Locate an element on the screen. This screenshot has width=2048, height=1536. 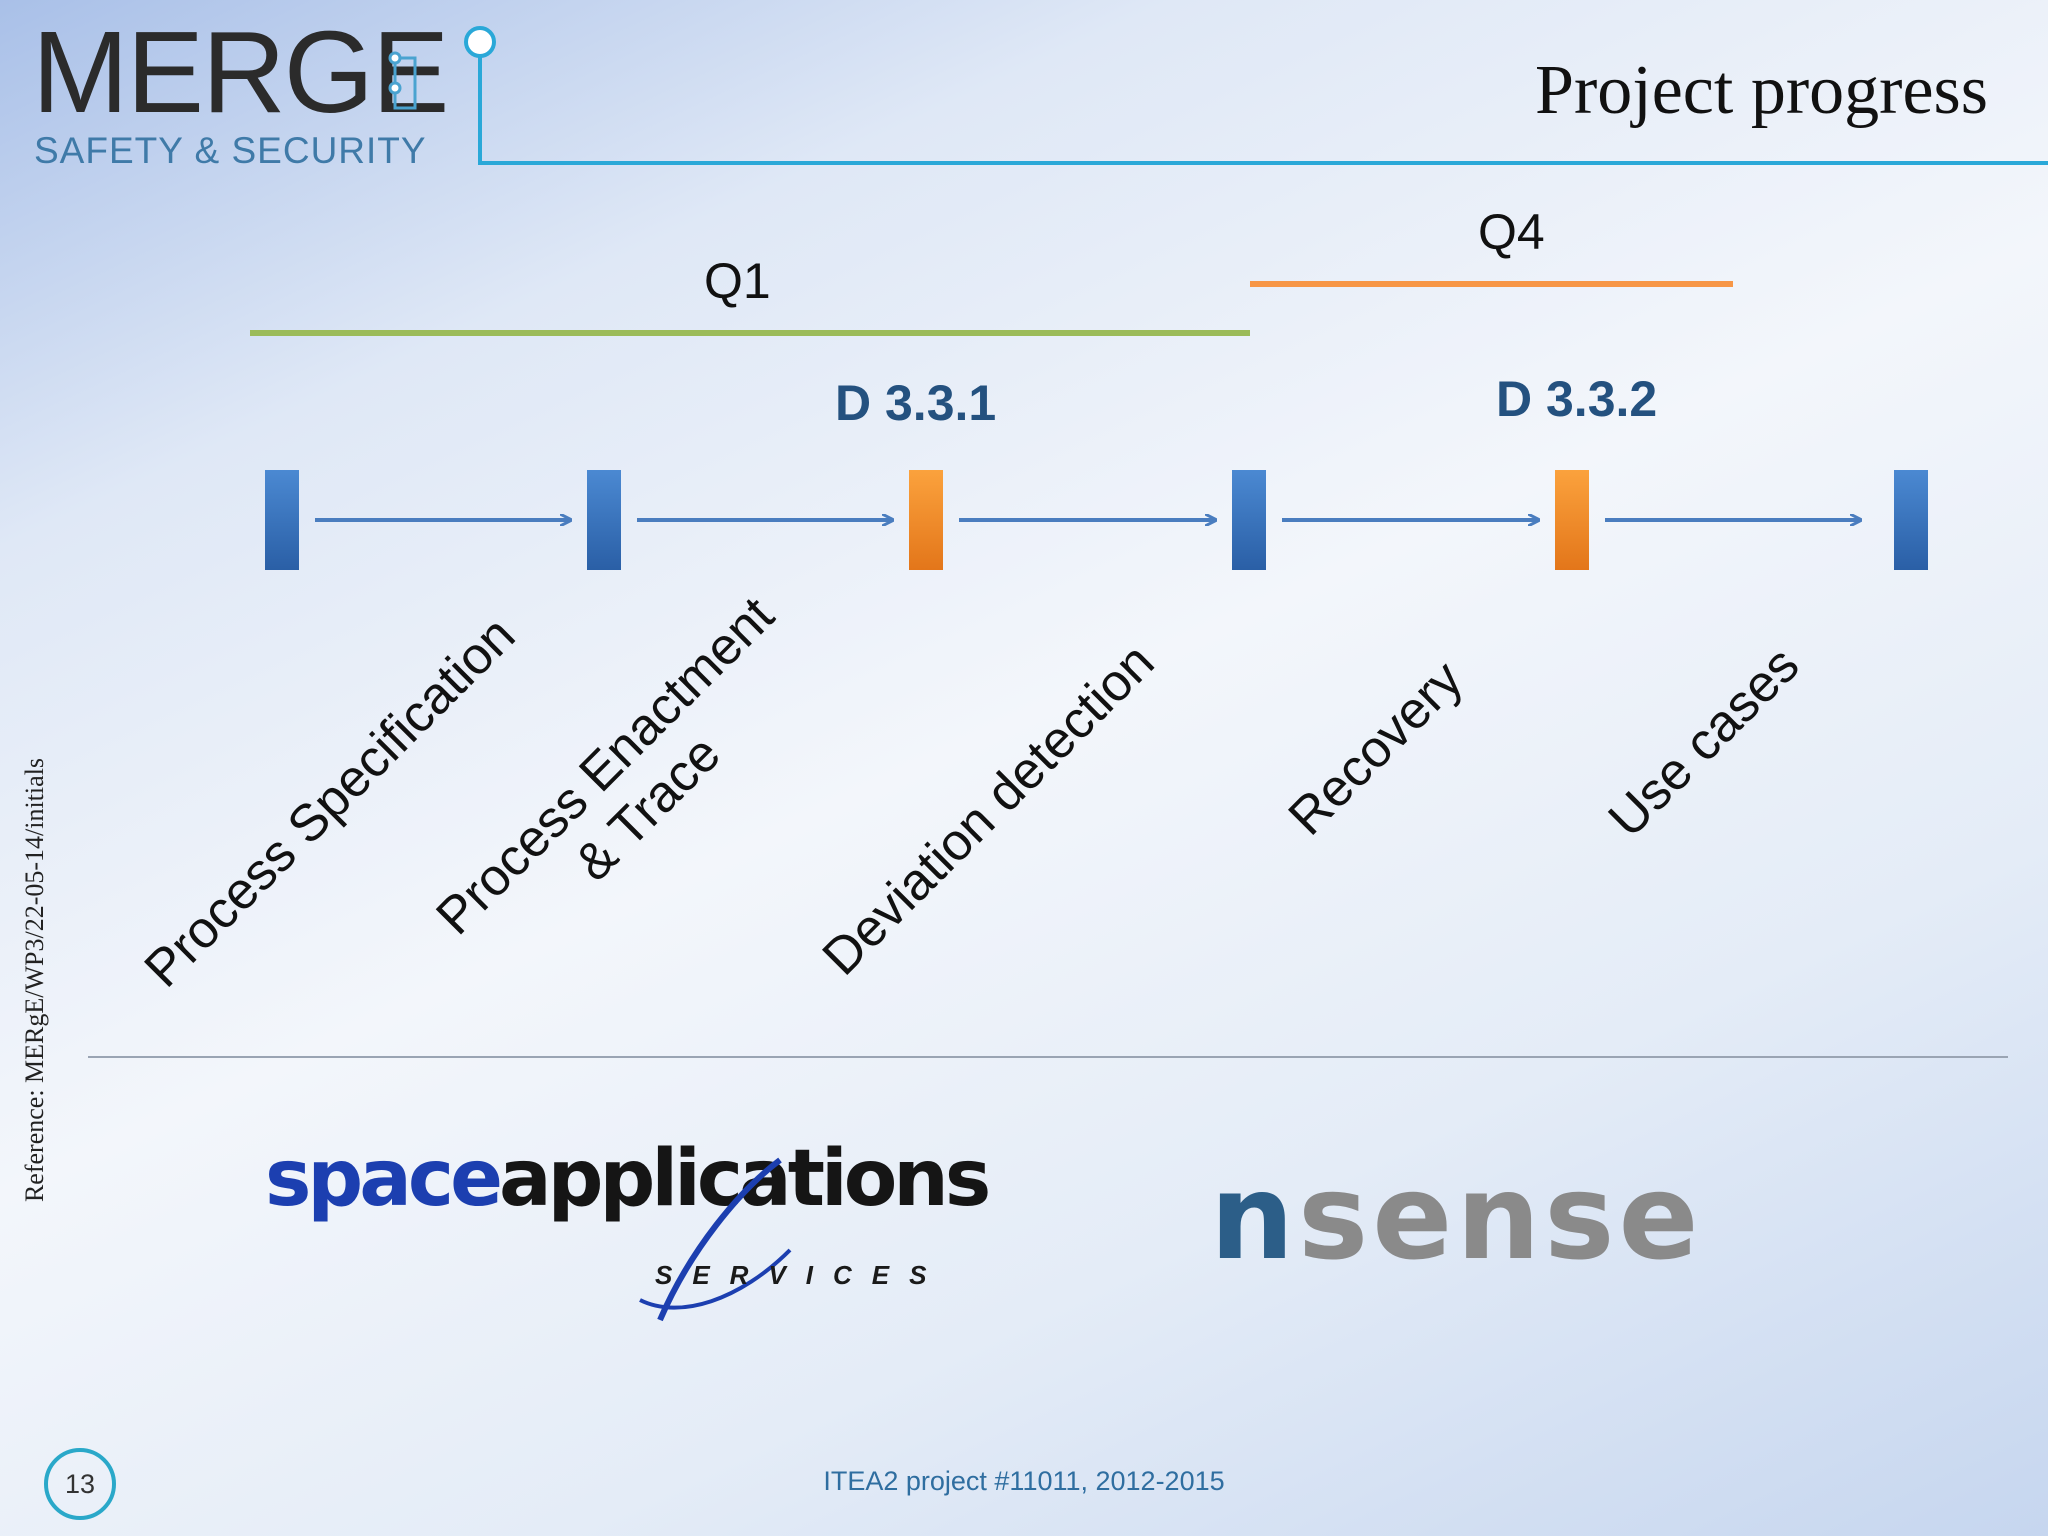
space-applications-services-text: SERVICES is located at coordinates (801, 1275).